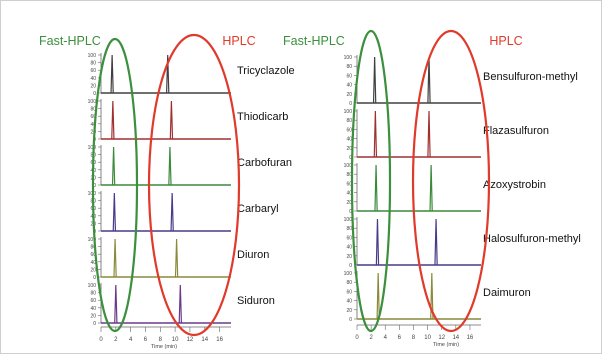 Image resolution: width=602 pixels, height=354 pixels. Describe the element at coordinates (116, 340) in the screenshot. I see `x-tick-label: 2` at that location.